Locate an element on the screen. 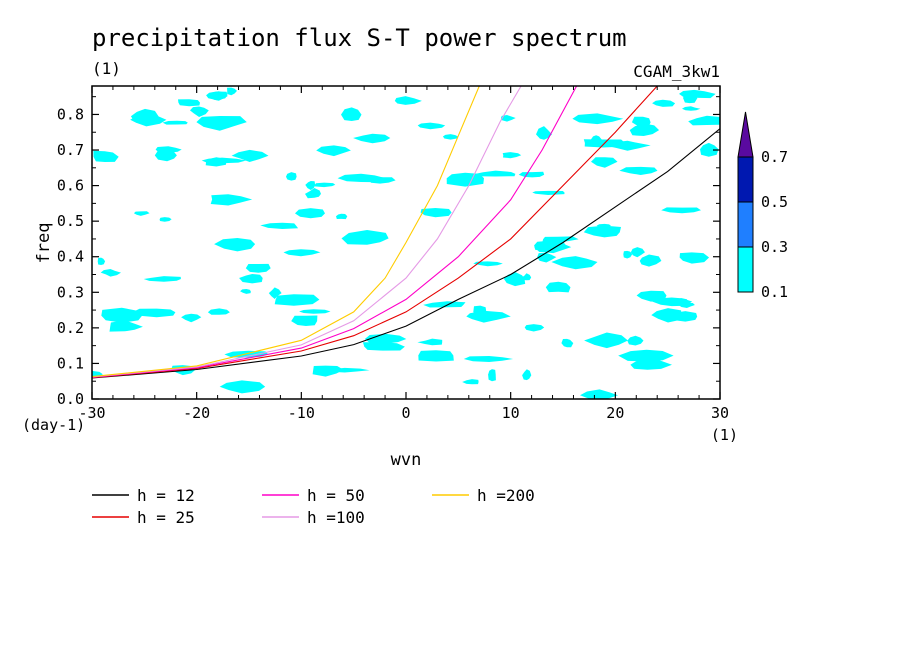  y-axis-unit: (day-1) is located at coordinates (53, 425).